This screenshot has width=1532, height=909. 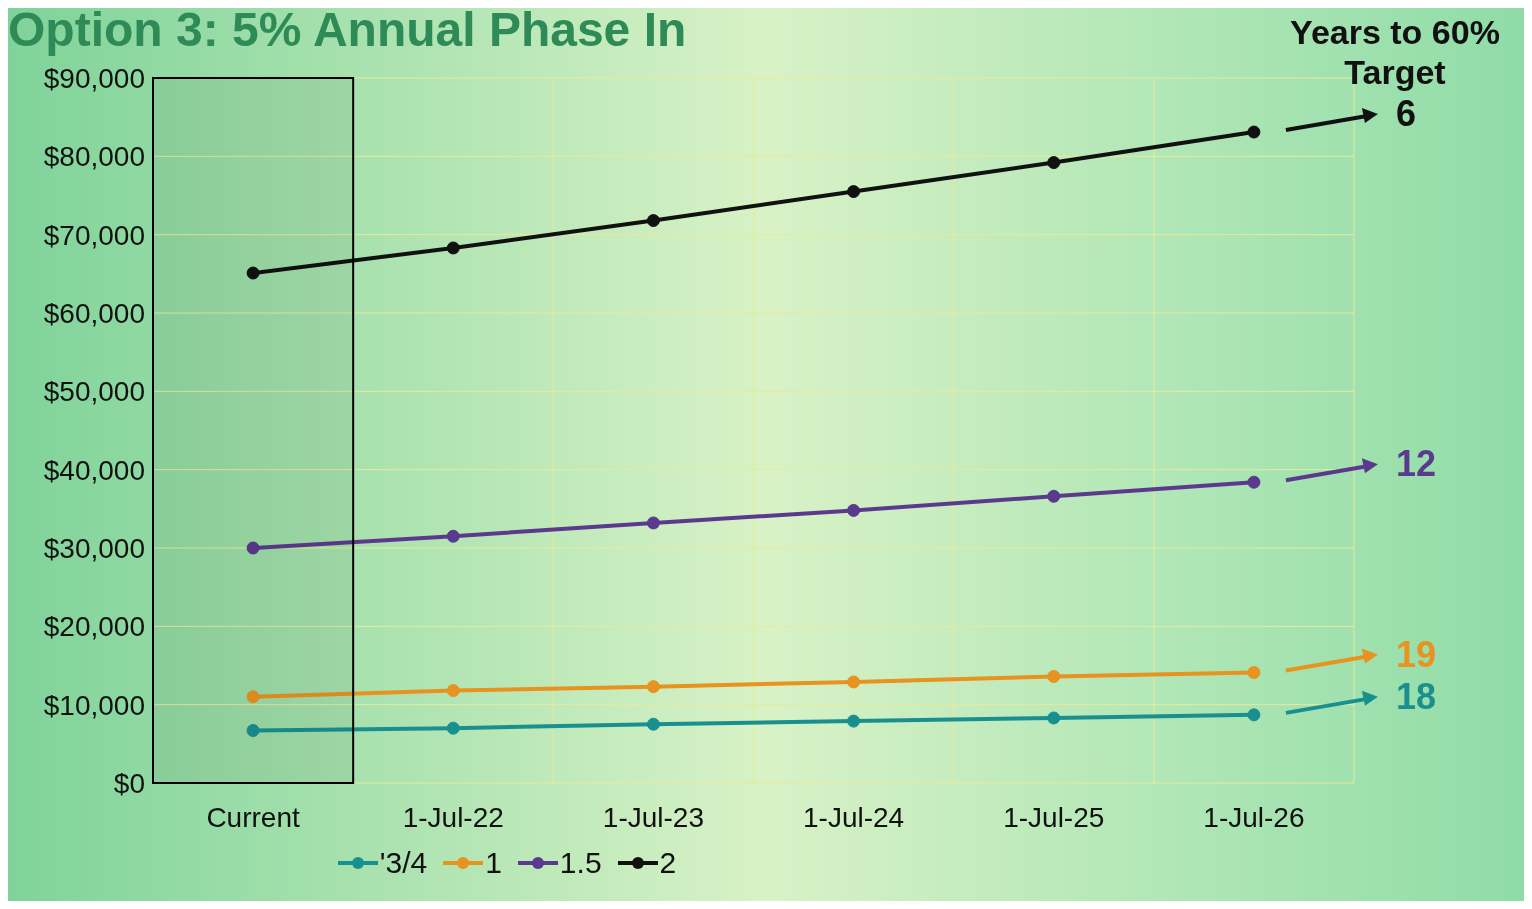 What do you see at coordinates (1405, 114) in the screenshot?
I see `text: 6` at bounding box center [1405, 114].